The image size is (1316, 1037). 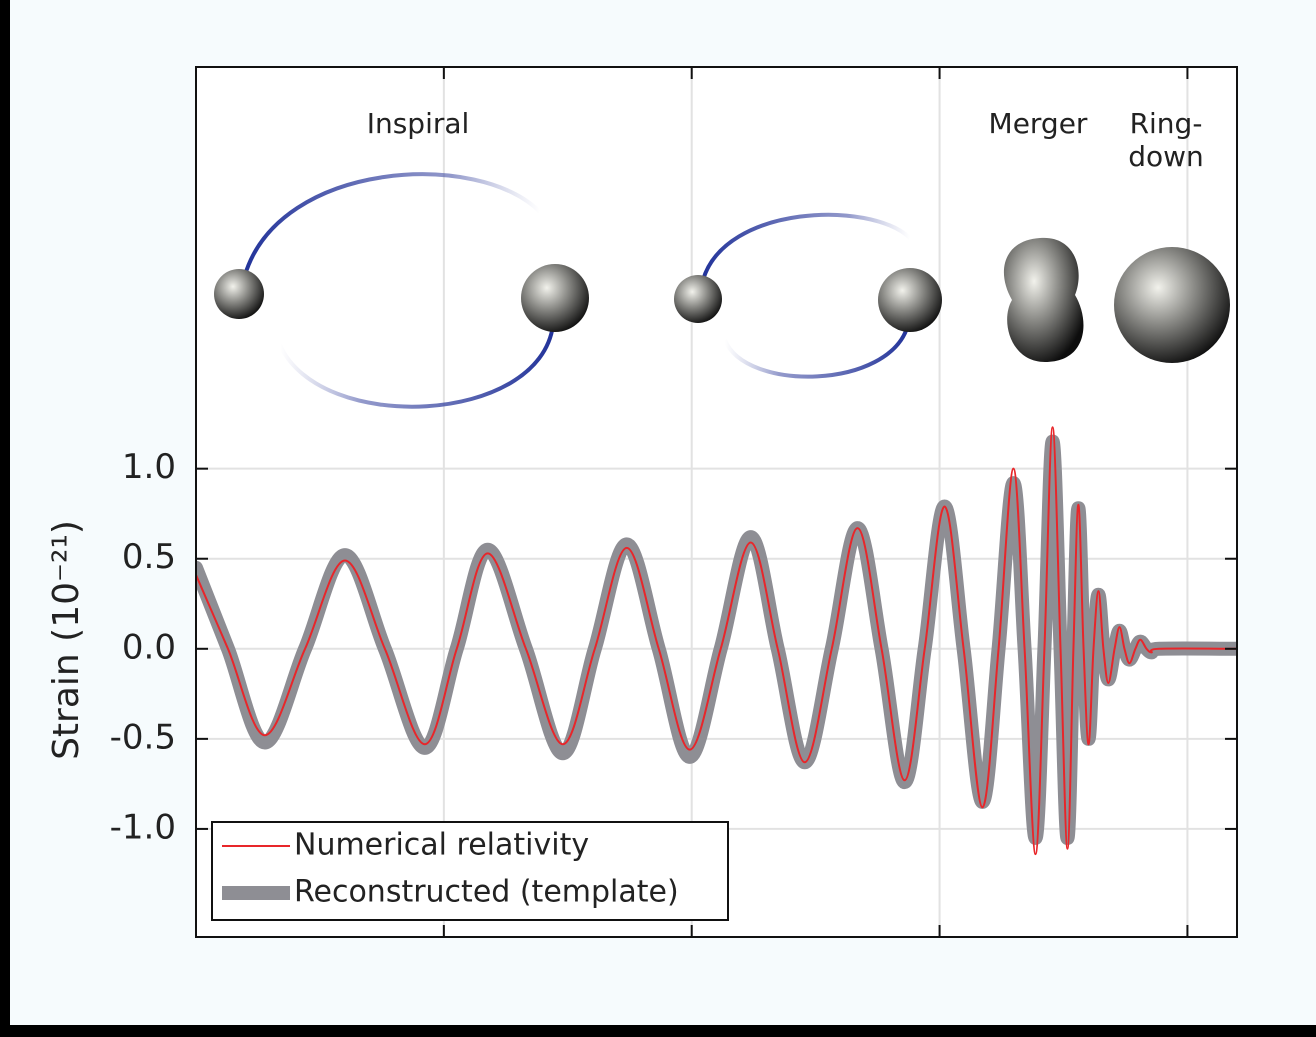 What do you see at coordinates (143, 737) in the screenshot?
I see `y-tick-label: -0.5` at bounding box center [143, 737].